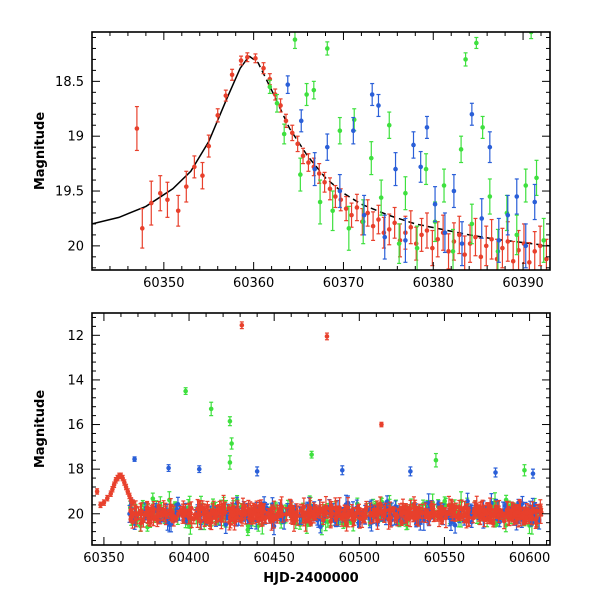  Describe the element at coordinates (327, 336) in the screenshot. I see `outlier-point-red` at that location.